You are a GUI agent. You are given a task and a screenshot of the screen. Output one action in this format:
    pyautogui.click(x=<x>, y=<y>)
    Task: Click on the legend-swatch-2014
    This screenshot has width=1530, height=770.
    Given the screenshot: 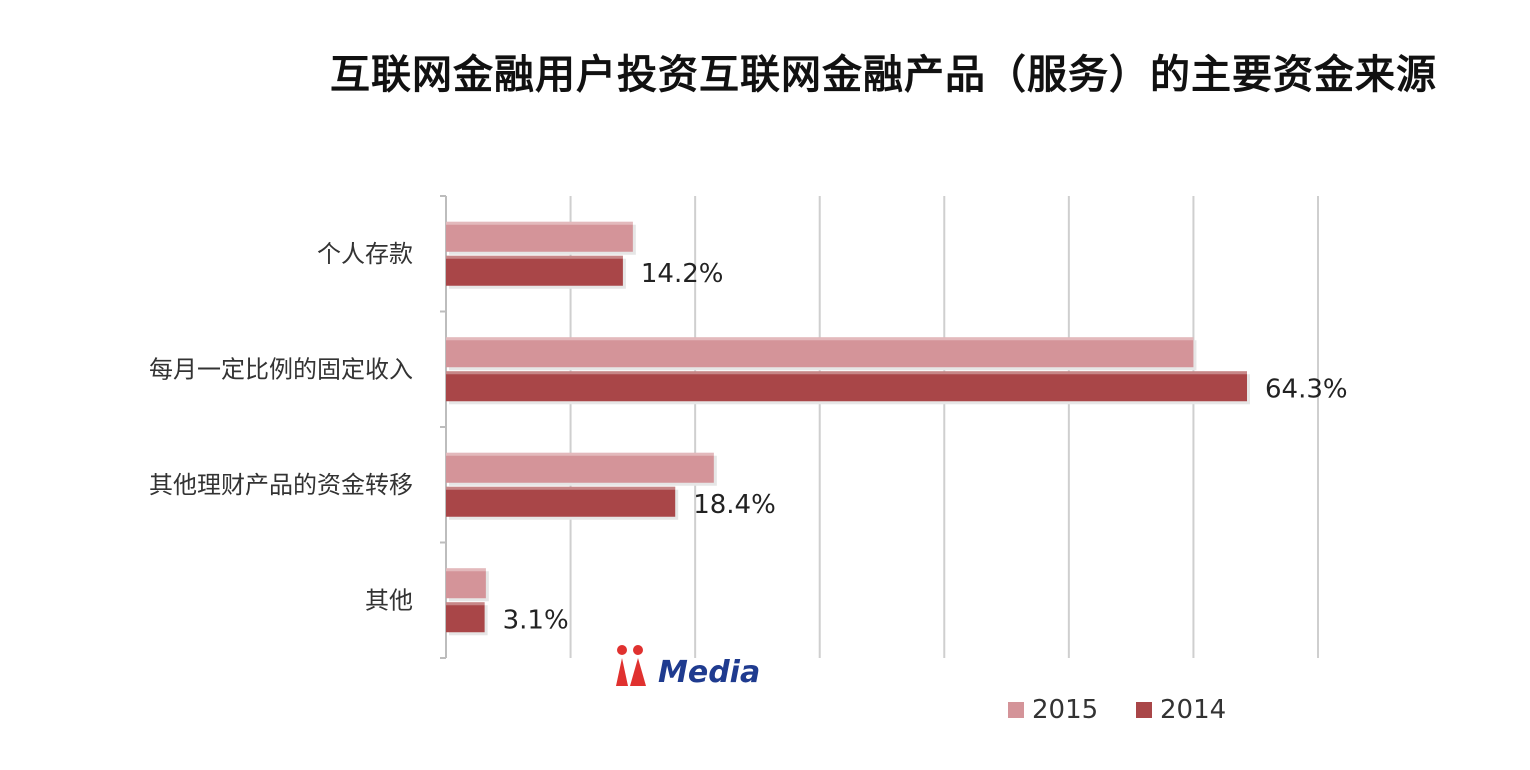 What is the action you would take?
    pyautogui.click(x=1144, y=710)
    